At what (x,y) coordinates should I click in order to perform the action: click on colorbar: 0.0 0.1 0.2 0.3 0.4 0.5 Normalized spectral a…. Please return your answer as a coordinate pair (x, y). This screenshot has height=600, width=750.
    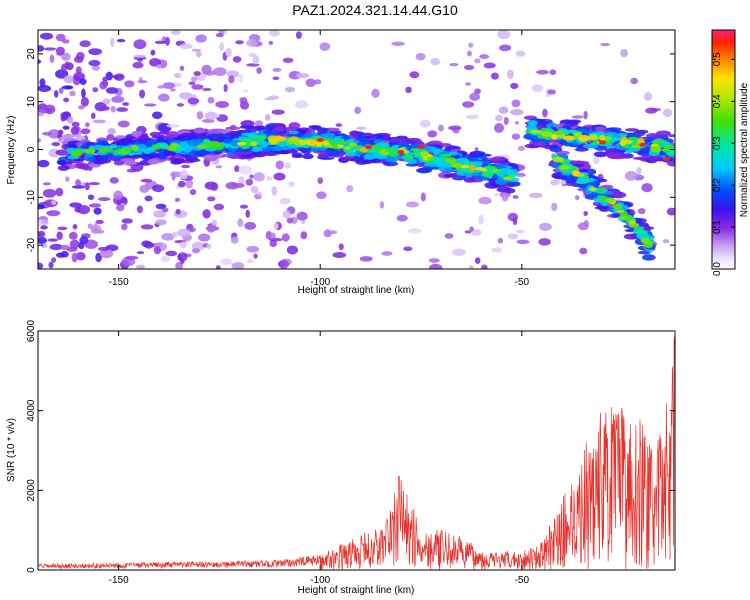
    Looking at the image, I should click on (730, 152).